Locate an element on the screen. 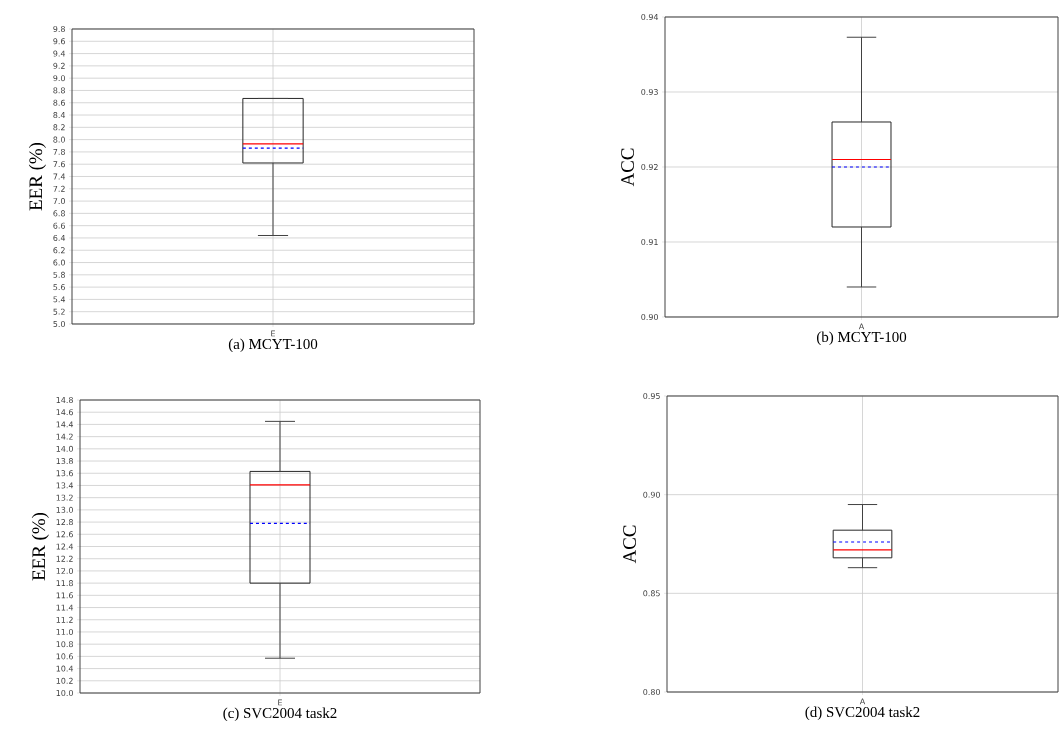  text: (b) MCYT-100 is located at coordinates (861, 338).